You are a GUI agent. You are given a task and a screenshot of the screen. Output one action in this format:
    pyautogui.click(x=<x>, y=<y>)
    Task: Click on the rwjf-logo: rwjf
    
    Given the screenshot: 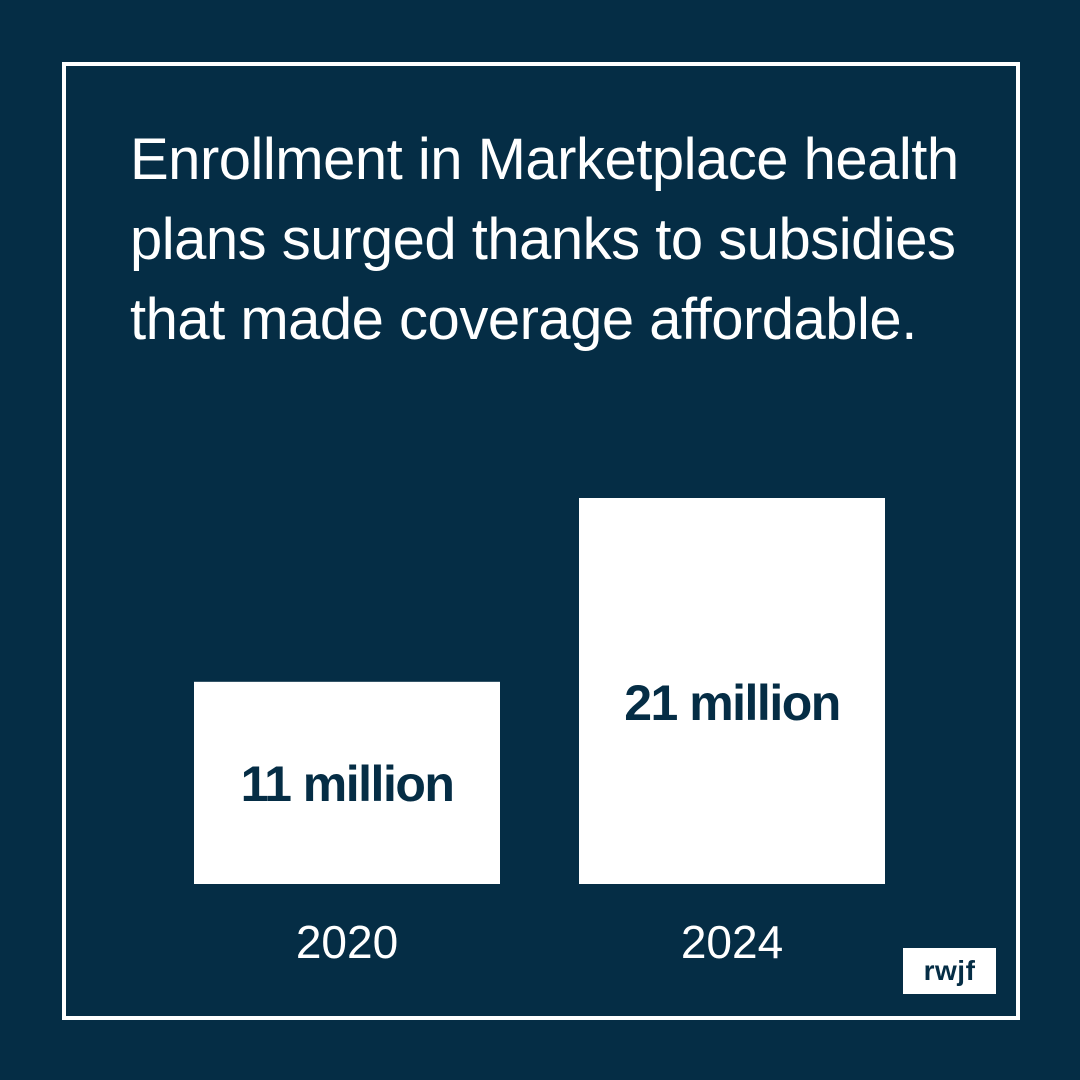 What is the action you would take?
    pyautogui.click(x=949, y=971)
    